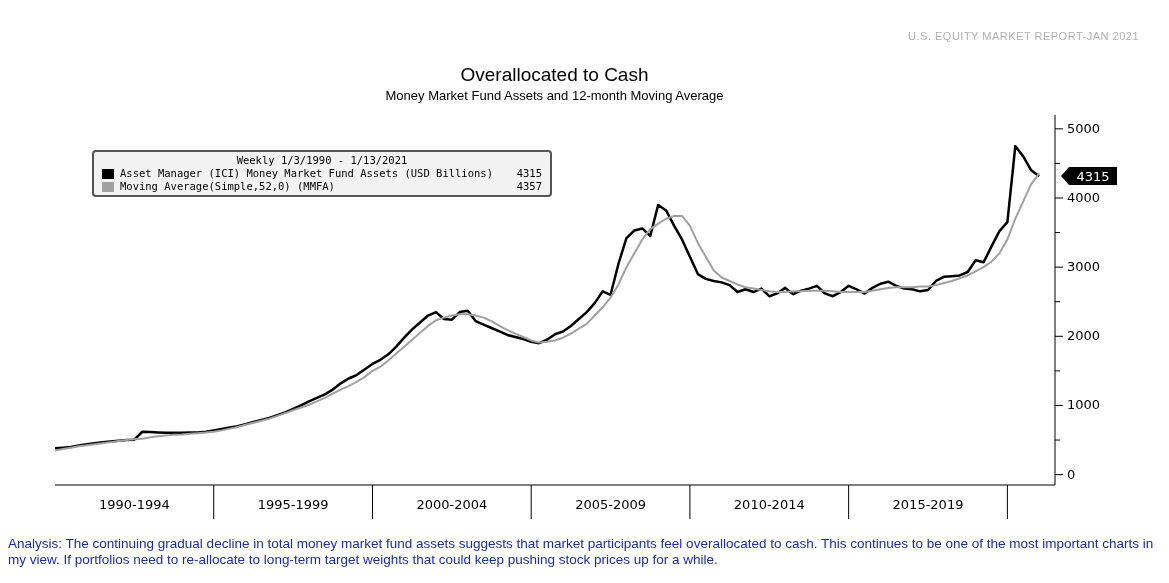 This screenshot has width=1169, height=583. What do you see at coordinates (1084, 336) in the screenshot?
I see `y-tick-label: 2000` at bounding box center [1084, 336].